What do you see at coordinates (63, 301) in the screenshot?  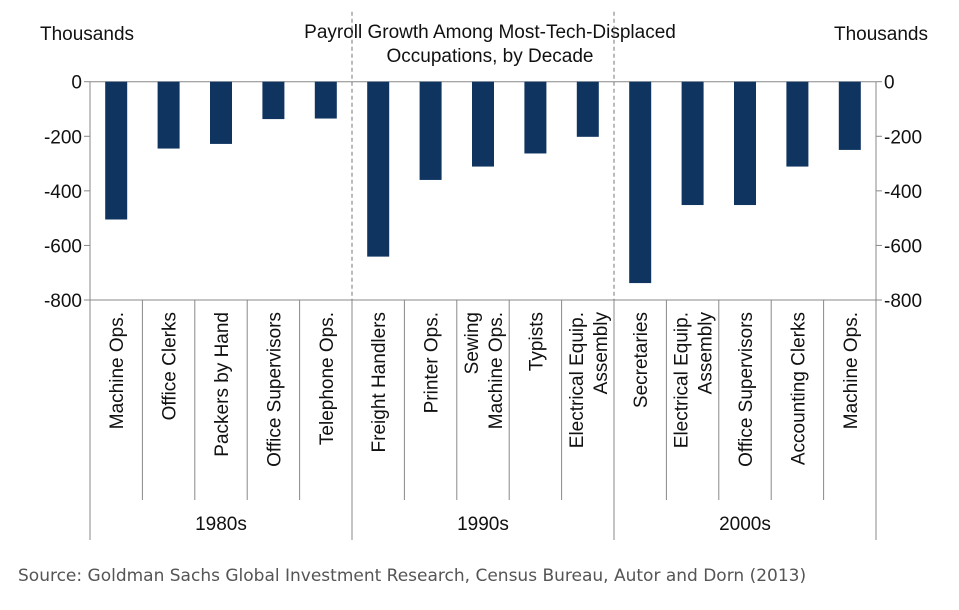 I see `y-tick-label-left: -800` at bounding box center [63, 301].